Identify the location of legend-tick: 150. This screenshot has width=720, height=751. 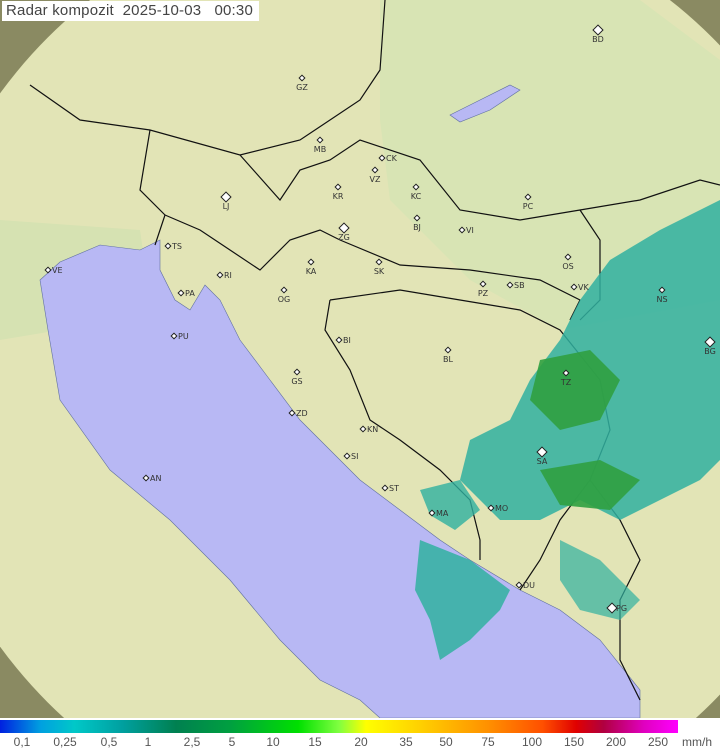
(574, 742).